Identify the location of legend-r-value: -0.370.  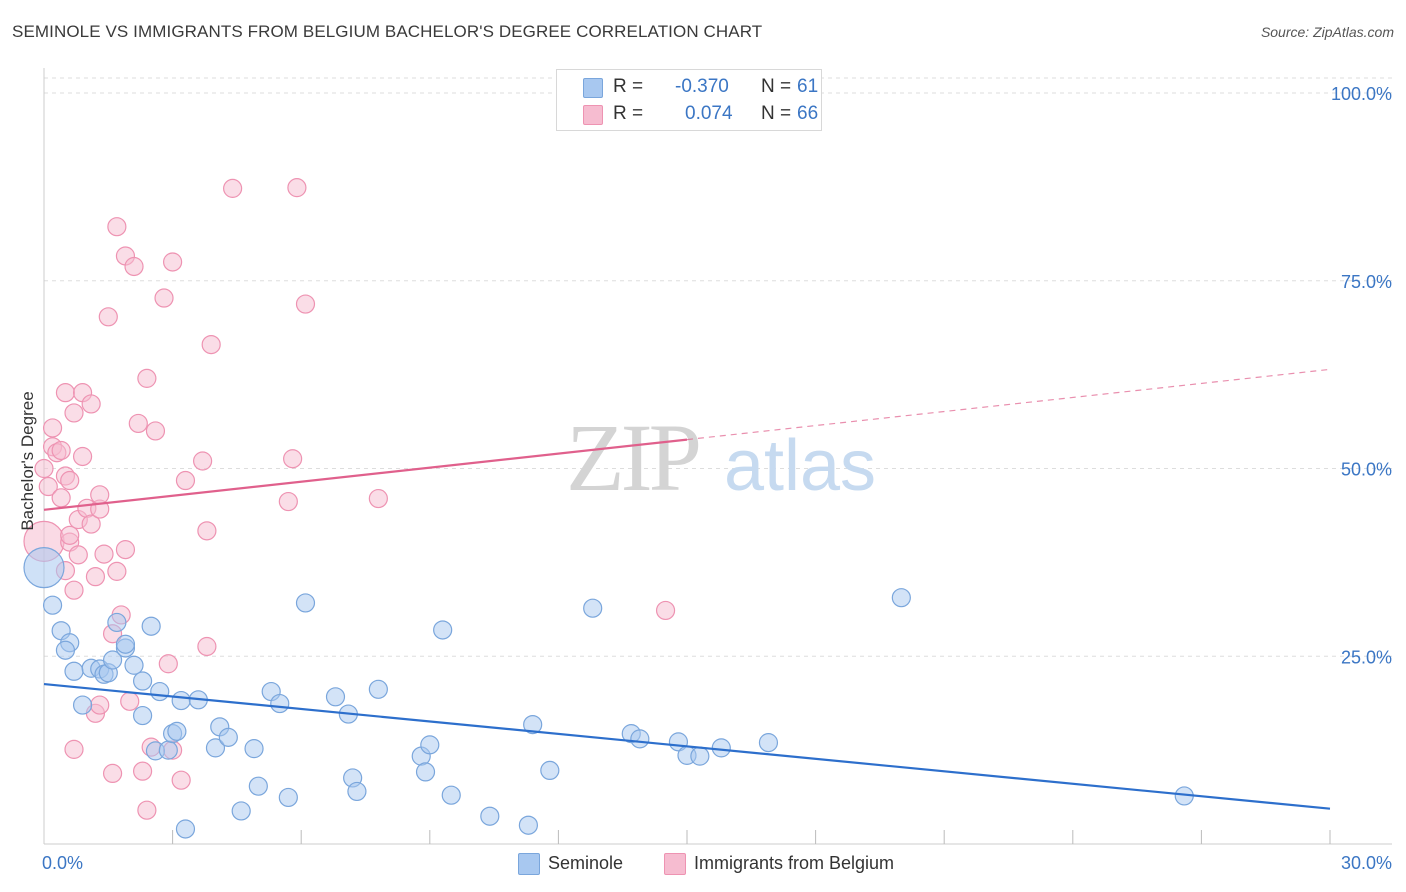
(702, 86).